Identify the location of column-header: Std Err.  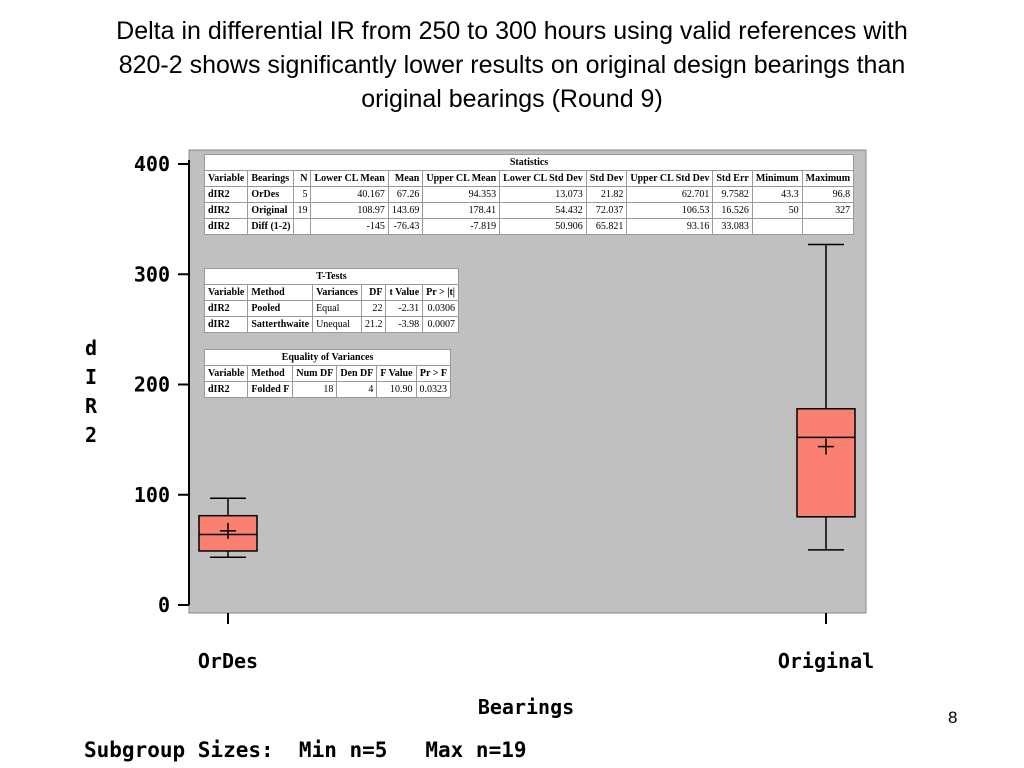
(732, 178).